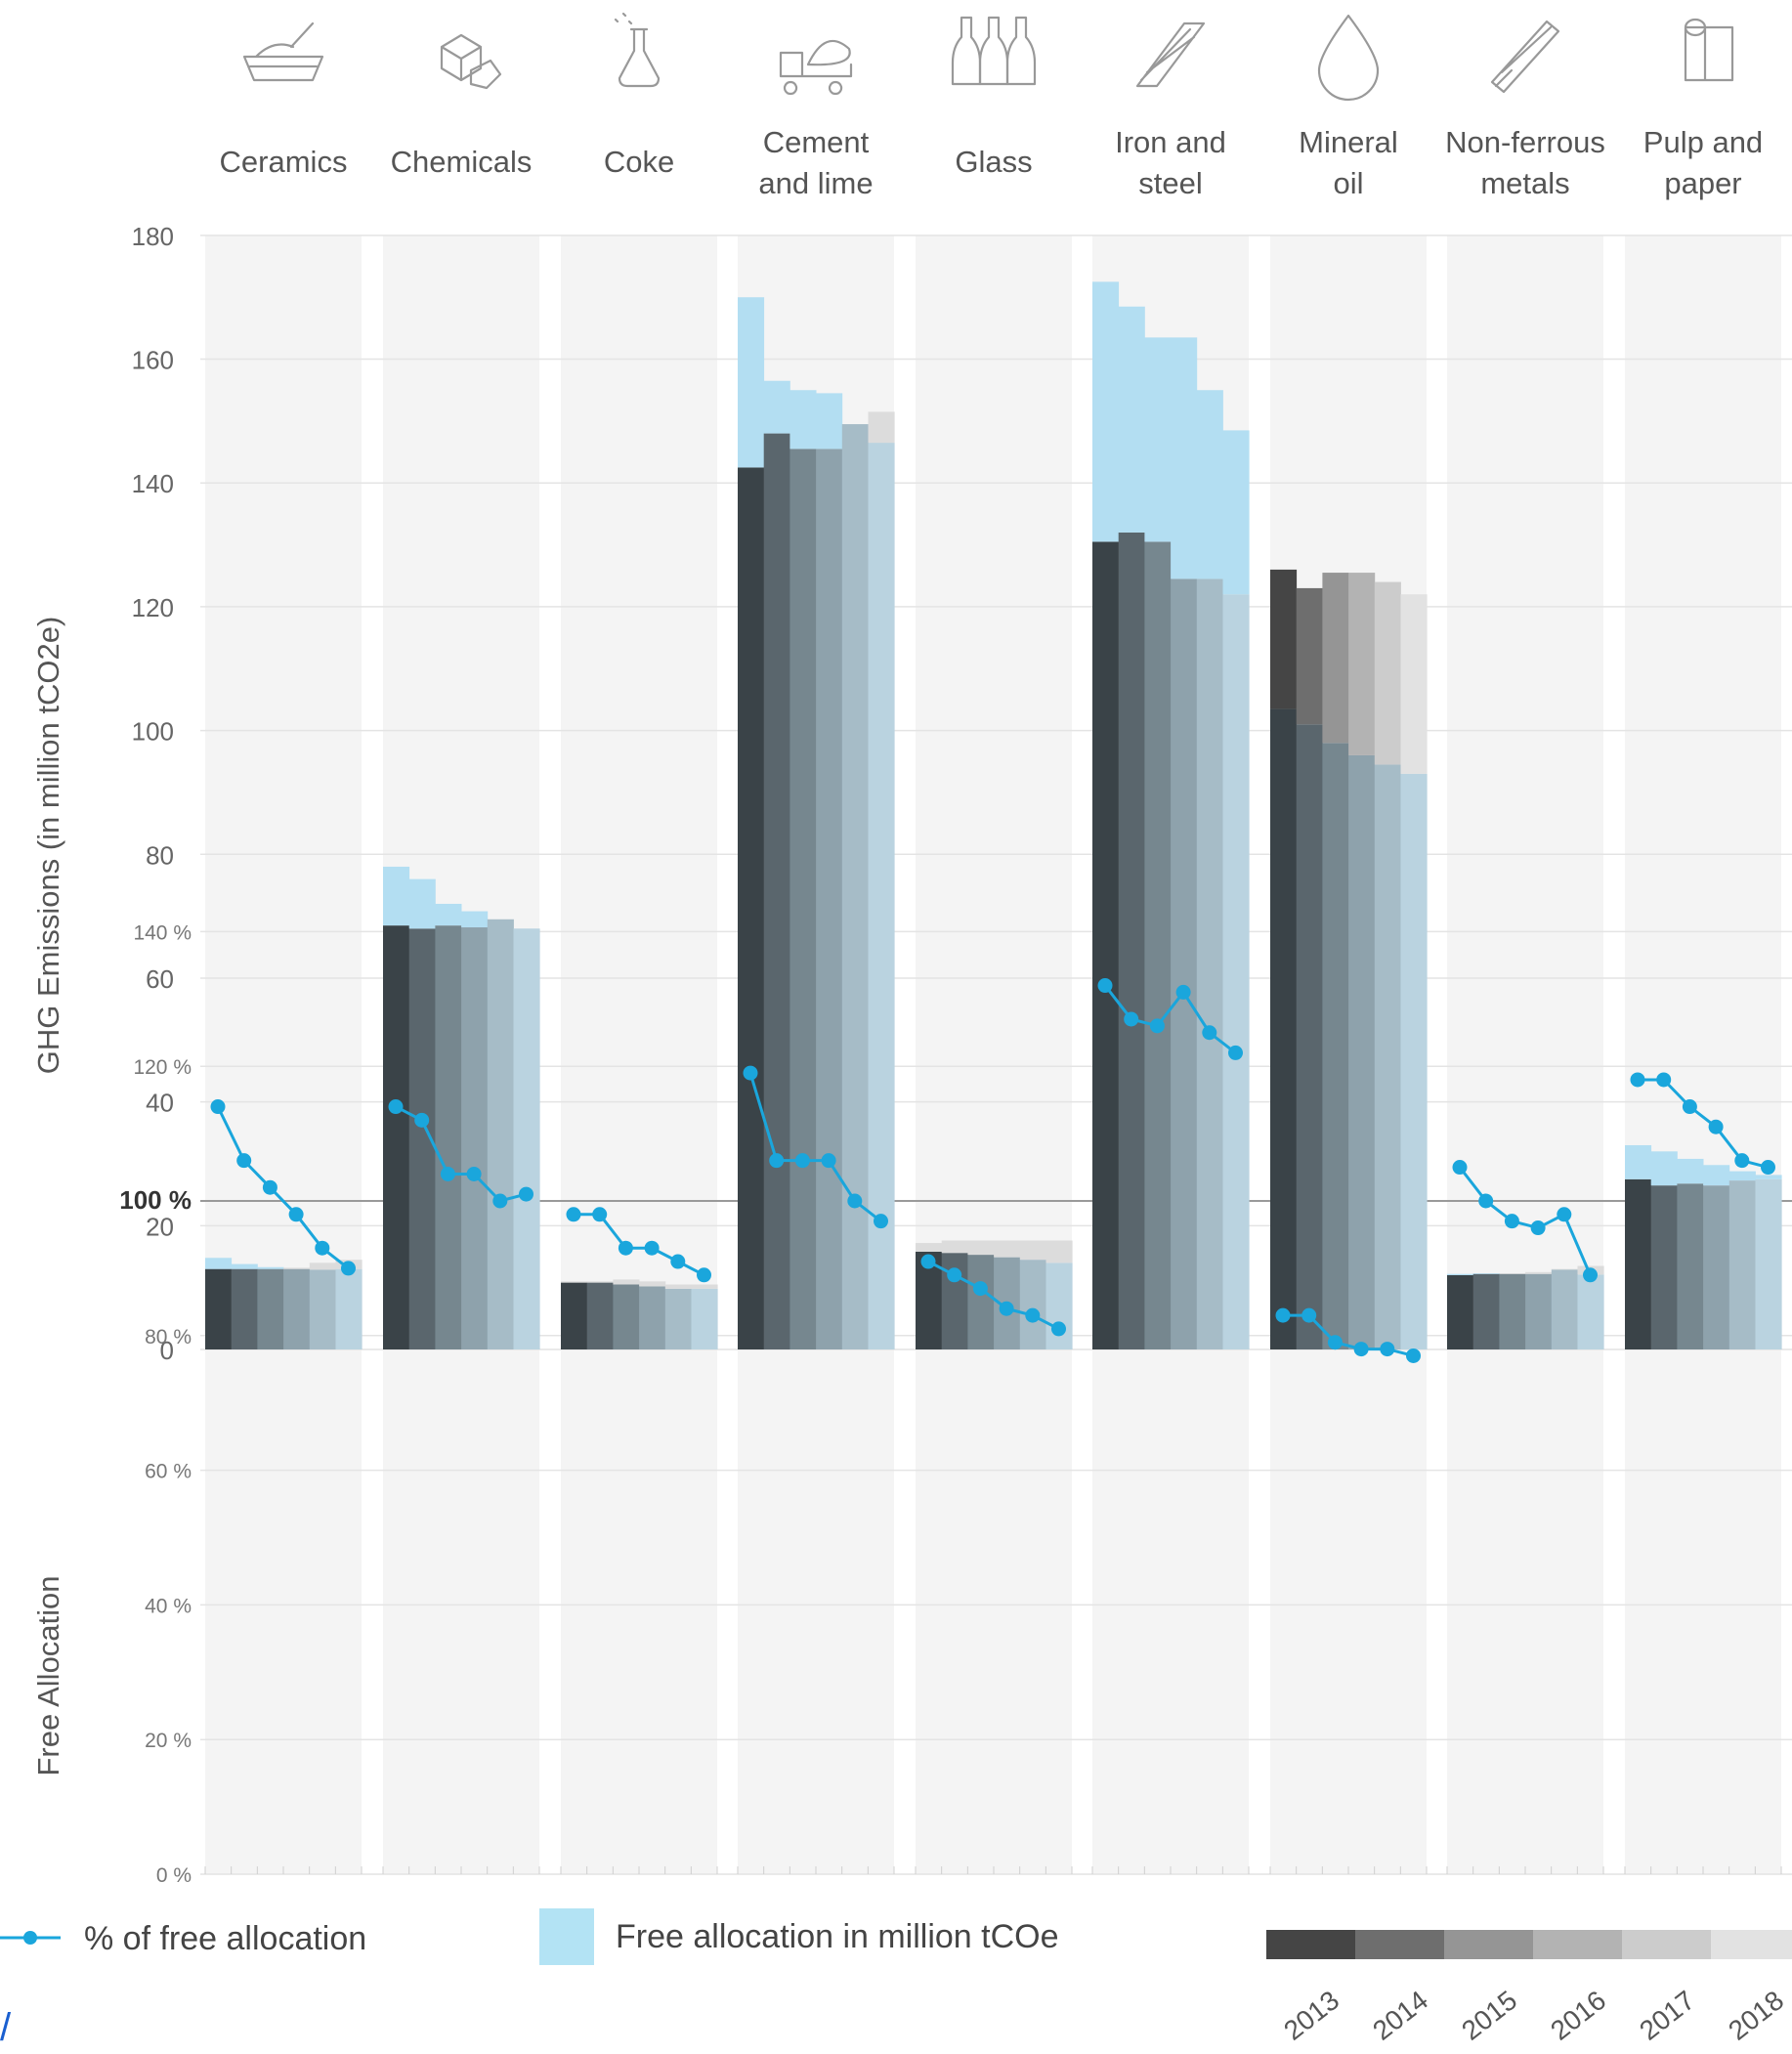  I want to click on truck-wheels, so click(813, 88).